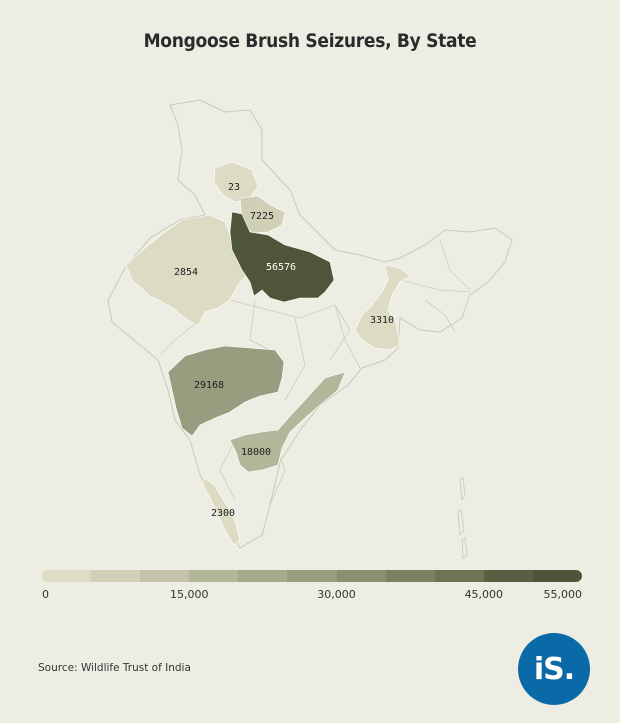 The height and width of the screenshot is (723, 620). Describe the element at coordinates (462, 518) in the screenshot. I see `andaman-islands` at that location.